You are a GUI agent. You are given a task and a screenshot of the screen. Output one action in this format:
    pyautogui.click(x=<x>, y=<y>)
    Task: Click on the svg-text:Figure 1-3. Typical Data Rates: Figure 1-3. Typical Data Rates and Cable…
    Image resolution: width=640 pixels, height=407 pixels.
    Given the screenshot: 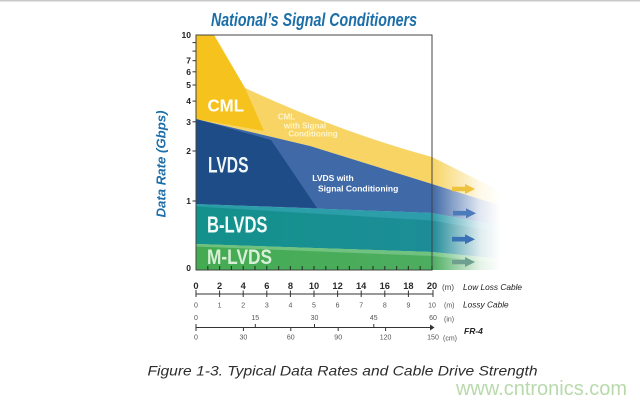 What is the action you would take?
    pyautogui.click(x=343, y=371)
    